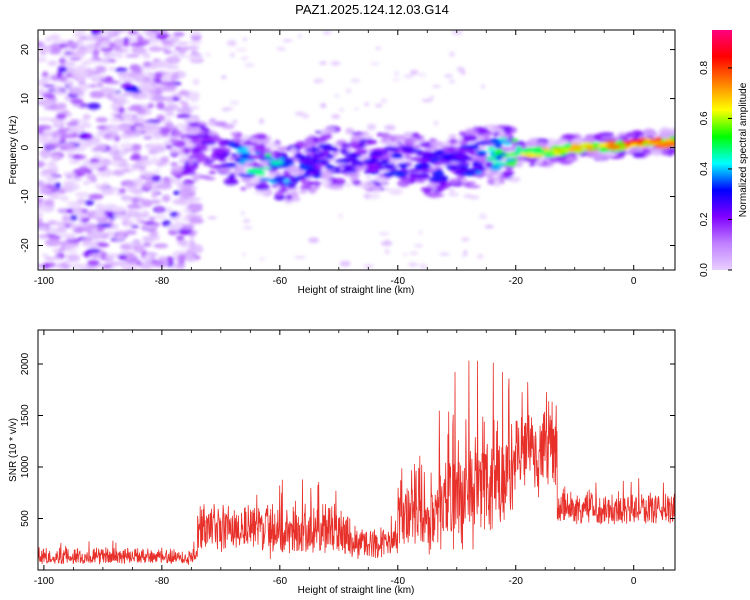 This screenshot has height=600, width=750. What do you see at coordinates (704, 169) in the screenshot?
I see `colorbar-tick-label: 0.4` at bounding box center [704, 169].